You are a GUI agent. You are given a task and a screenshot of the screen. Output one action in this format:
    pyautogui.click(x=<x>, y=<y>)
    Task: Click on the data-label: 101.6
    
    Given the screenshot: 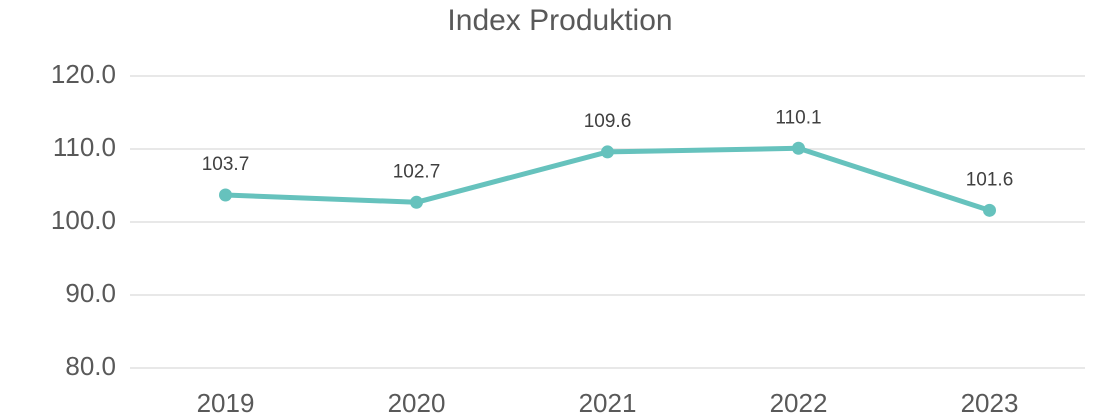 What is the action you would take?
    pyautogui.click(x=990, y=179)
    